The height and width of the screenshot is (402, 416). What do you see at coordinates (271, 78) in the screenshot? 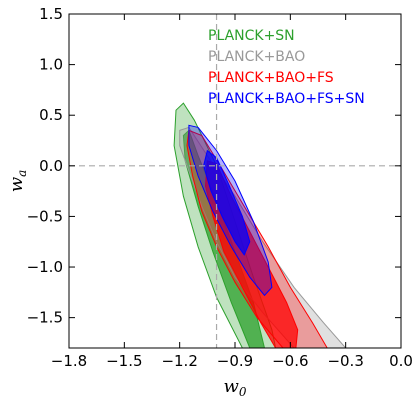
I see `legend-entry: PLANCK+BAO+FS` at bounding box center [271, 78].